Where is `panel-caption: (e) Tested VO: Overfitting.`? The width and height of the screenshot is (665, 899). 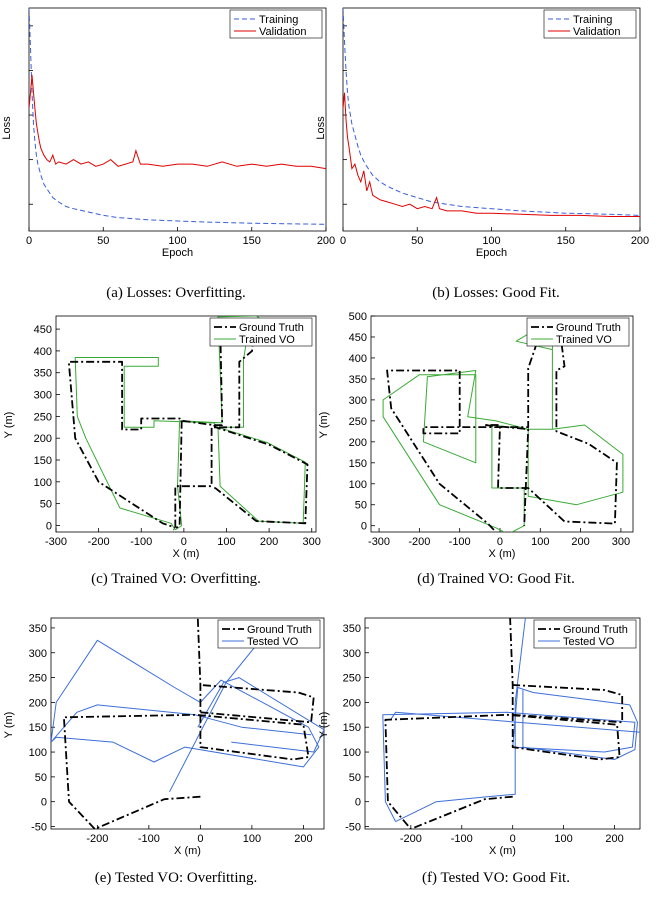 panel-caption: (e) Tested VO: Overfitting. is located at coordinates (176, 878).